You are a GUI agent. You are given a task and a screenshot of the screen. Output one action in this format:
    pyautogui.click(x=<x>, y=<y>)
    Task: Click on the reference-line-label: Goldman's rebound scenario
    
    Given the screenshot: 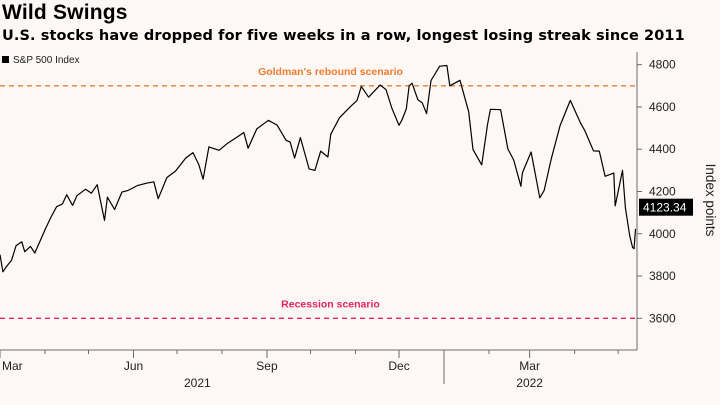 What is the action you would take?
    pyautogui.click(x=330, y=72)
    